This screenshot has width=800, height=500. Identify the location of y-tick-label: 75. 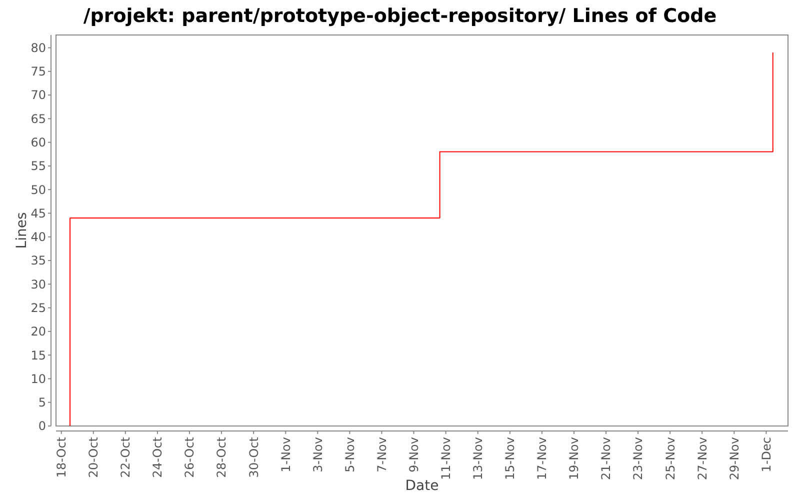
(38, 71).